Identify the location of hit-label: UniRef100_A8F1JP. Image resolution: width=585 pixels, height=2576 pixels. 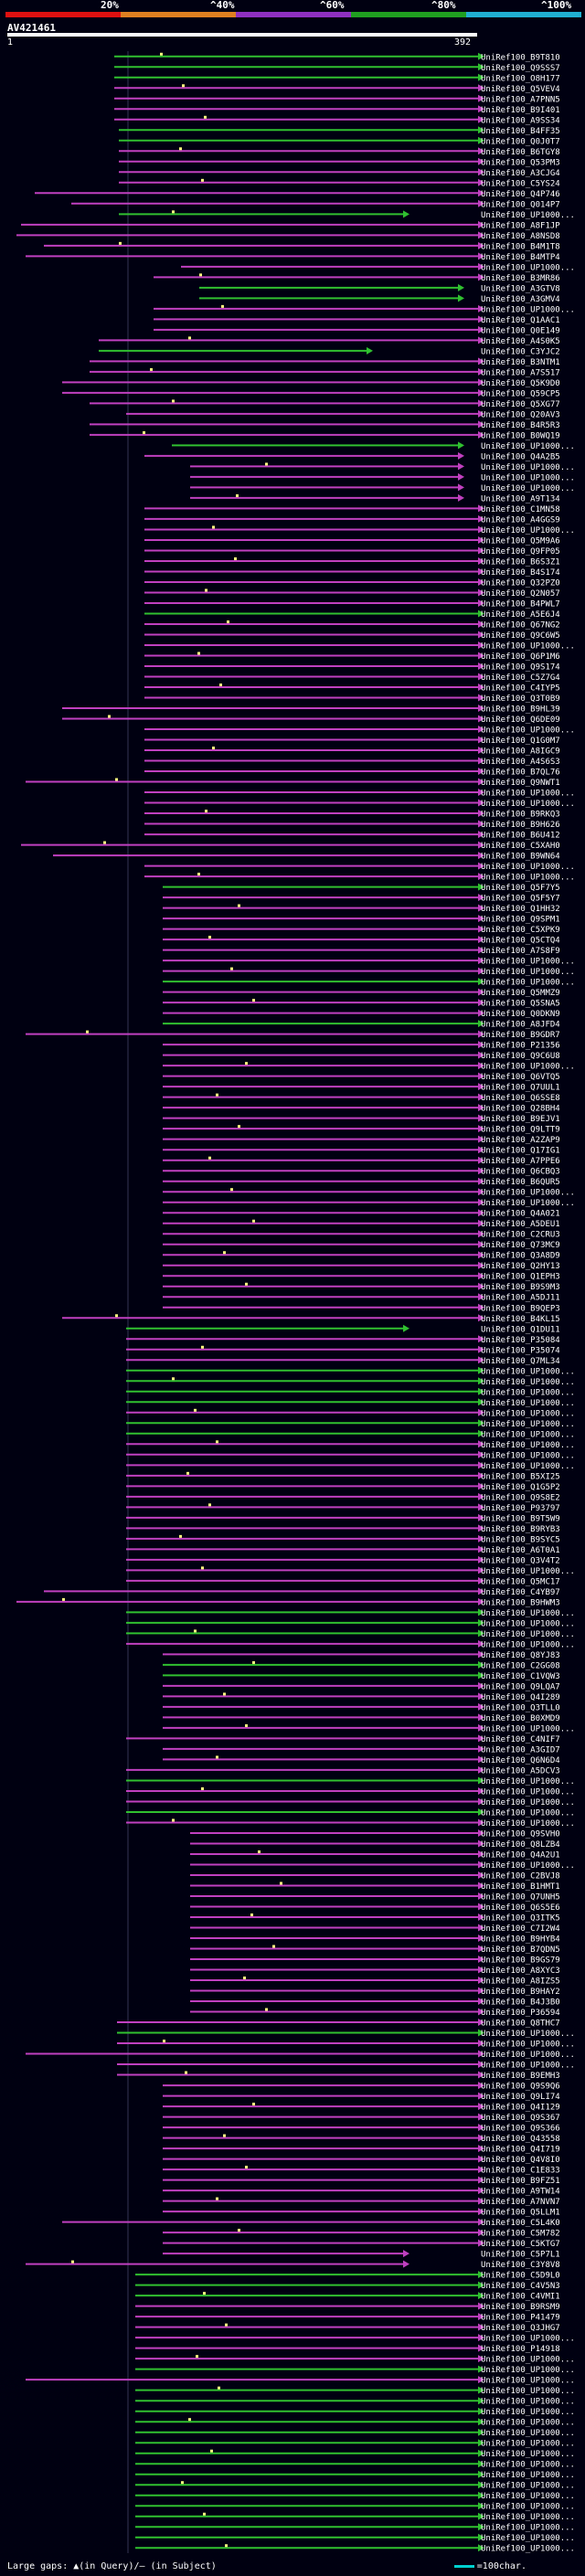
(520, 225).